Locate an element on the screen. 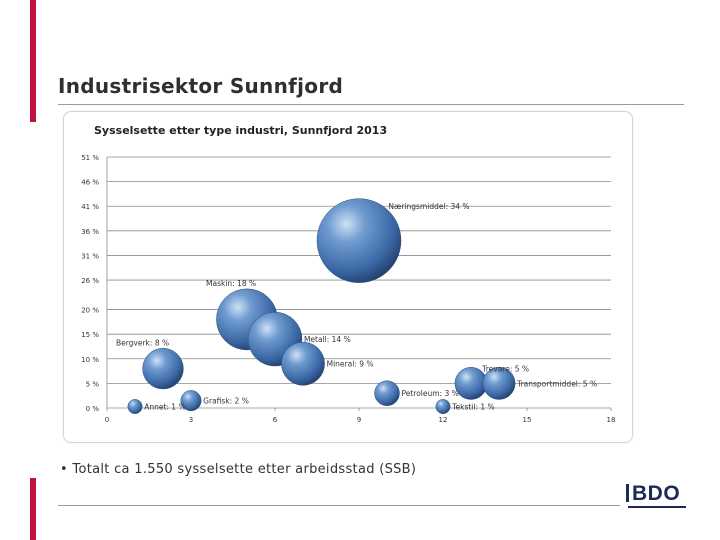 The width and height of the screenshot is (720, 540). y-tick-label: 51 % is located at coordinates (90, 158).